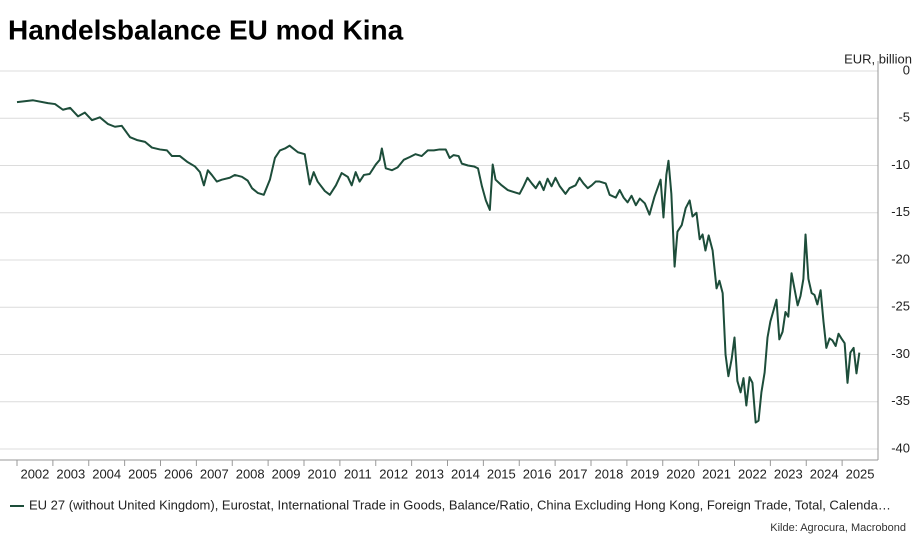  I want to click on x-tick-label: 2008, so click(250, 473).